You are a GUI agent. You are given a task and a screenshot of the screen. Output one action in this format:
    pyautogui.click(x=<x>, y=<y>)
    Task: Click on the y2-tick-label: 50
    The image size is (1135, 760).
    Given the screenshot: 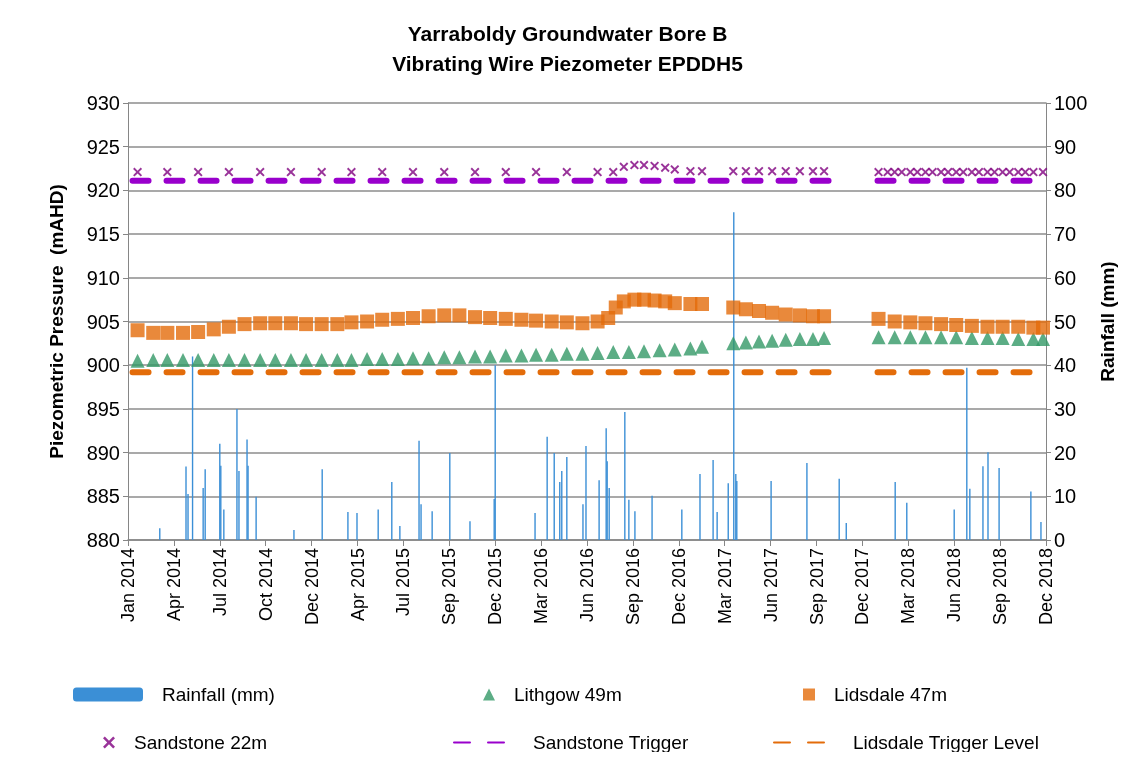 What is the action you would take?
    pyautogui.click(x=1065, y=321)
    